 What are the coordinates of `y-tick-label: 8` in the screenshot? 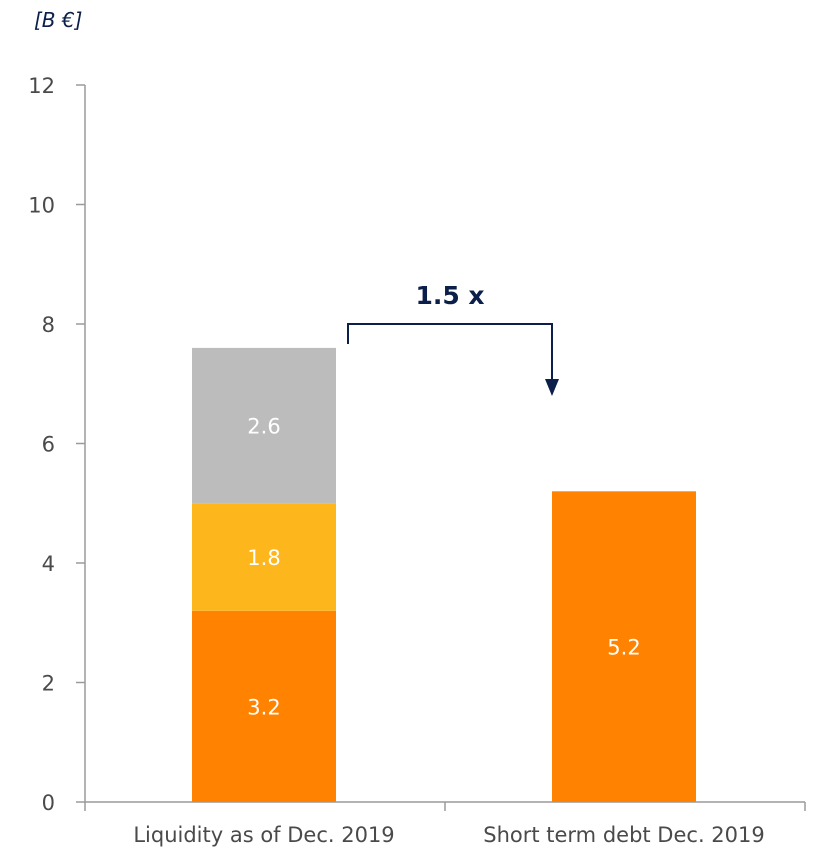 It's located at (48, 325).